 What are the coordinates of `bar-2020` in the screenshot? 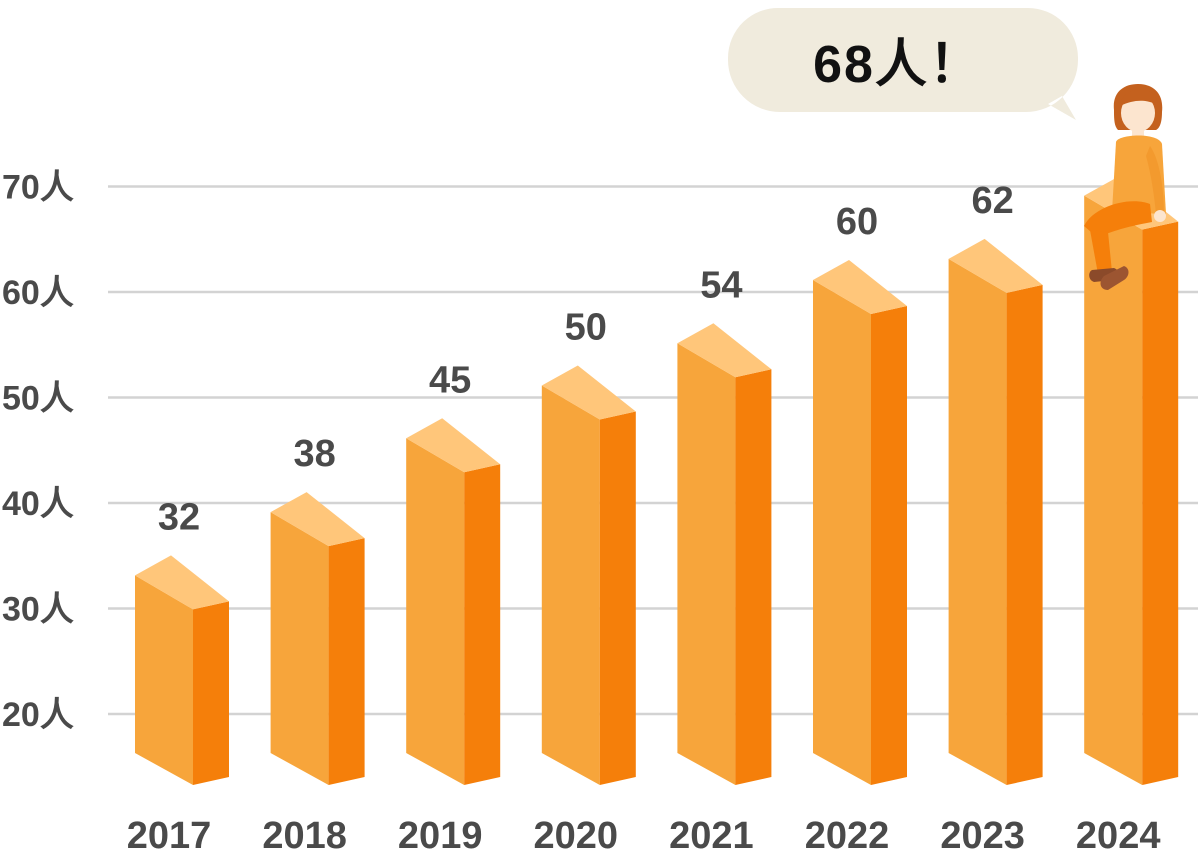 It's located at (588, 575).